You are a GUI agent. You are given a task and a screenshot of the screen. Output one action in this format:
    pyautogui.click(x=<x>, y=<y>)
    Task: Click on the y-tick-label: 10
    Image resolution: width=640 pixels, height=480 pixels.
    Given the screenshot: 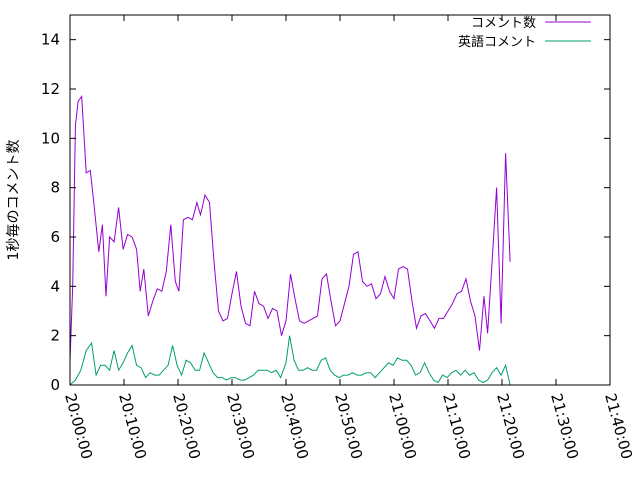 What is the action you would take?
    pyautogui.click(x=50, y=138)
    